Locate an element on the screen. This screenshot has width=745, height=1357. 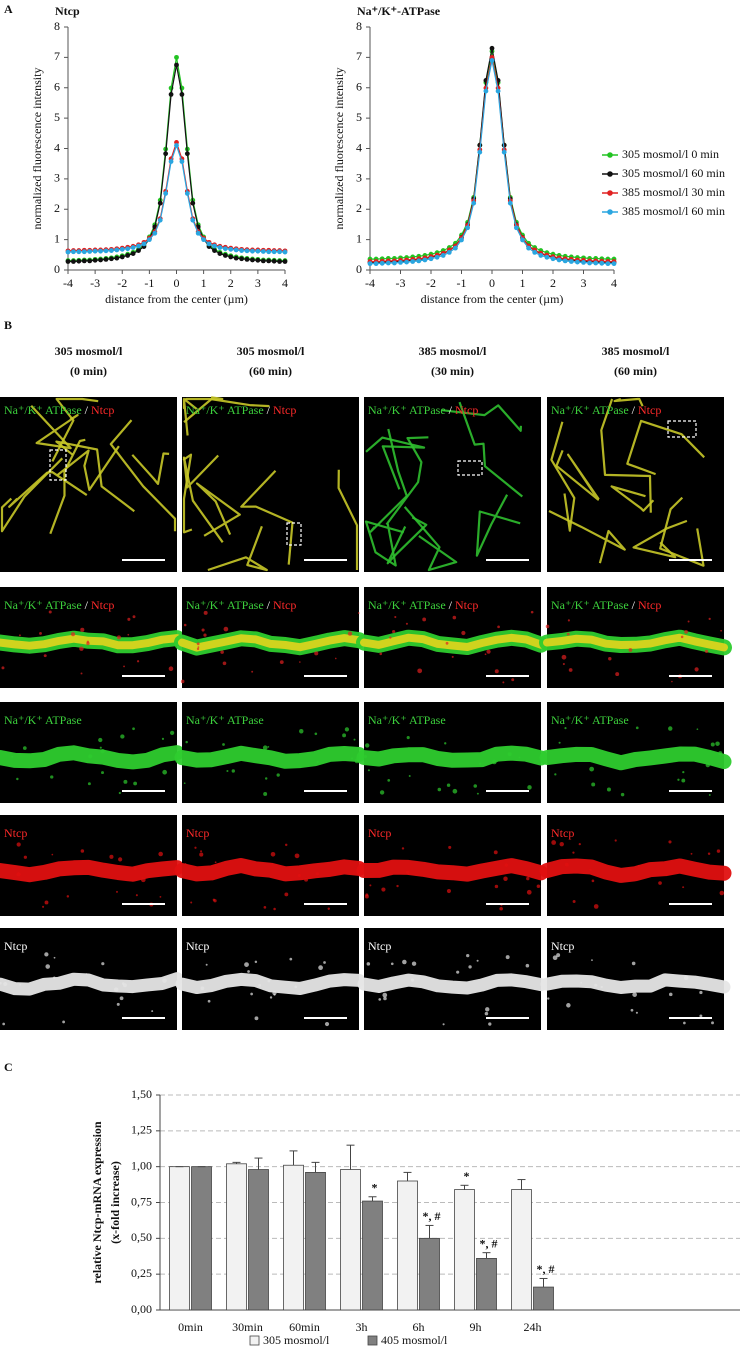
image-label: Ntcp is located at coordinates (197, 833).